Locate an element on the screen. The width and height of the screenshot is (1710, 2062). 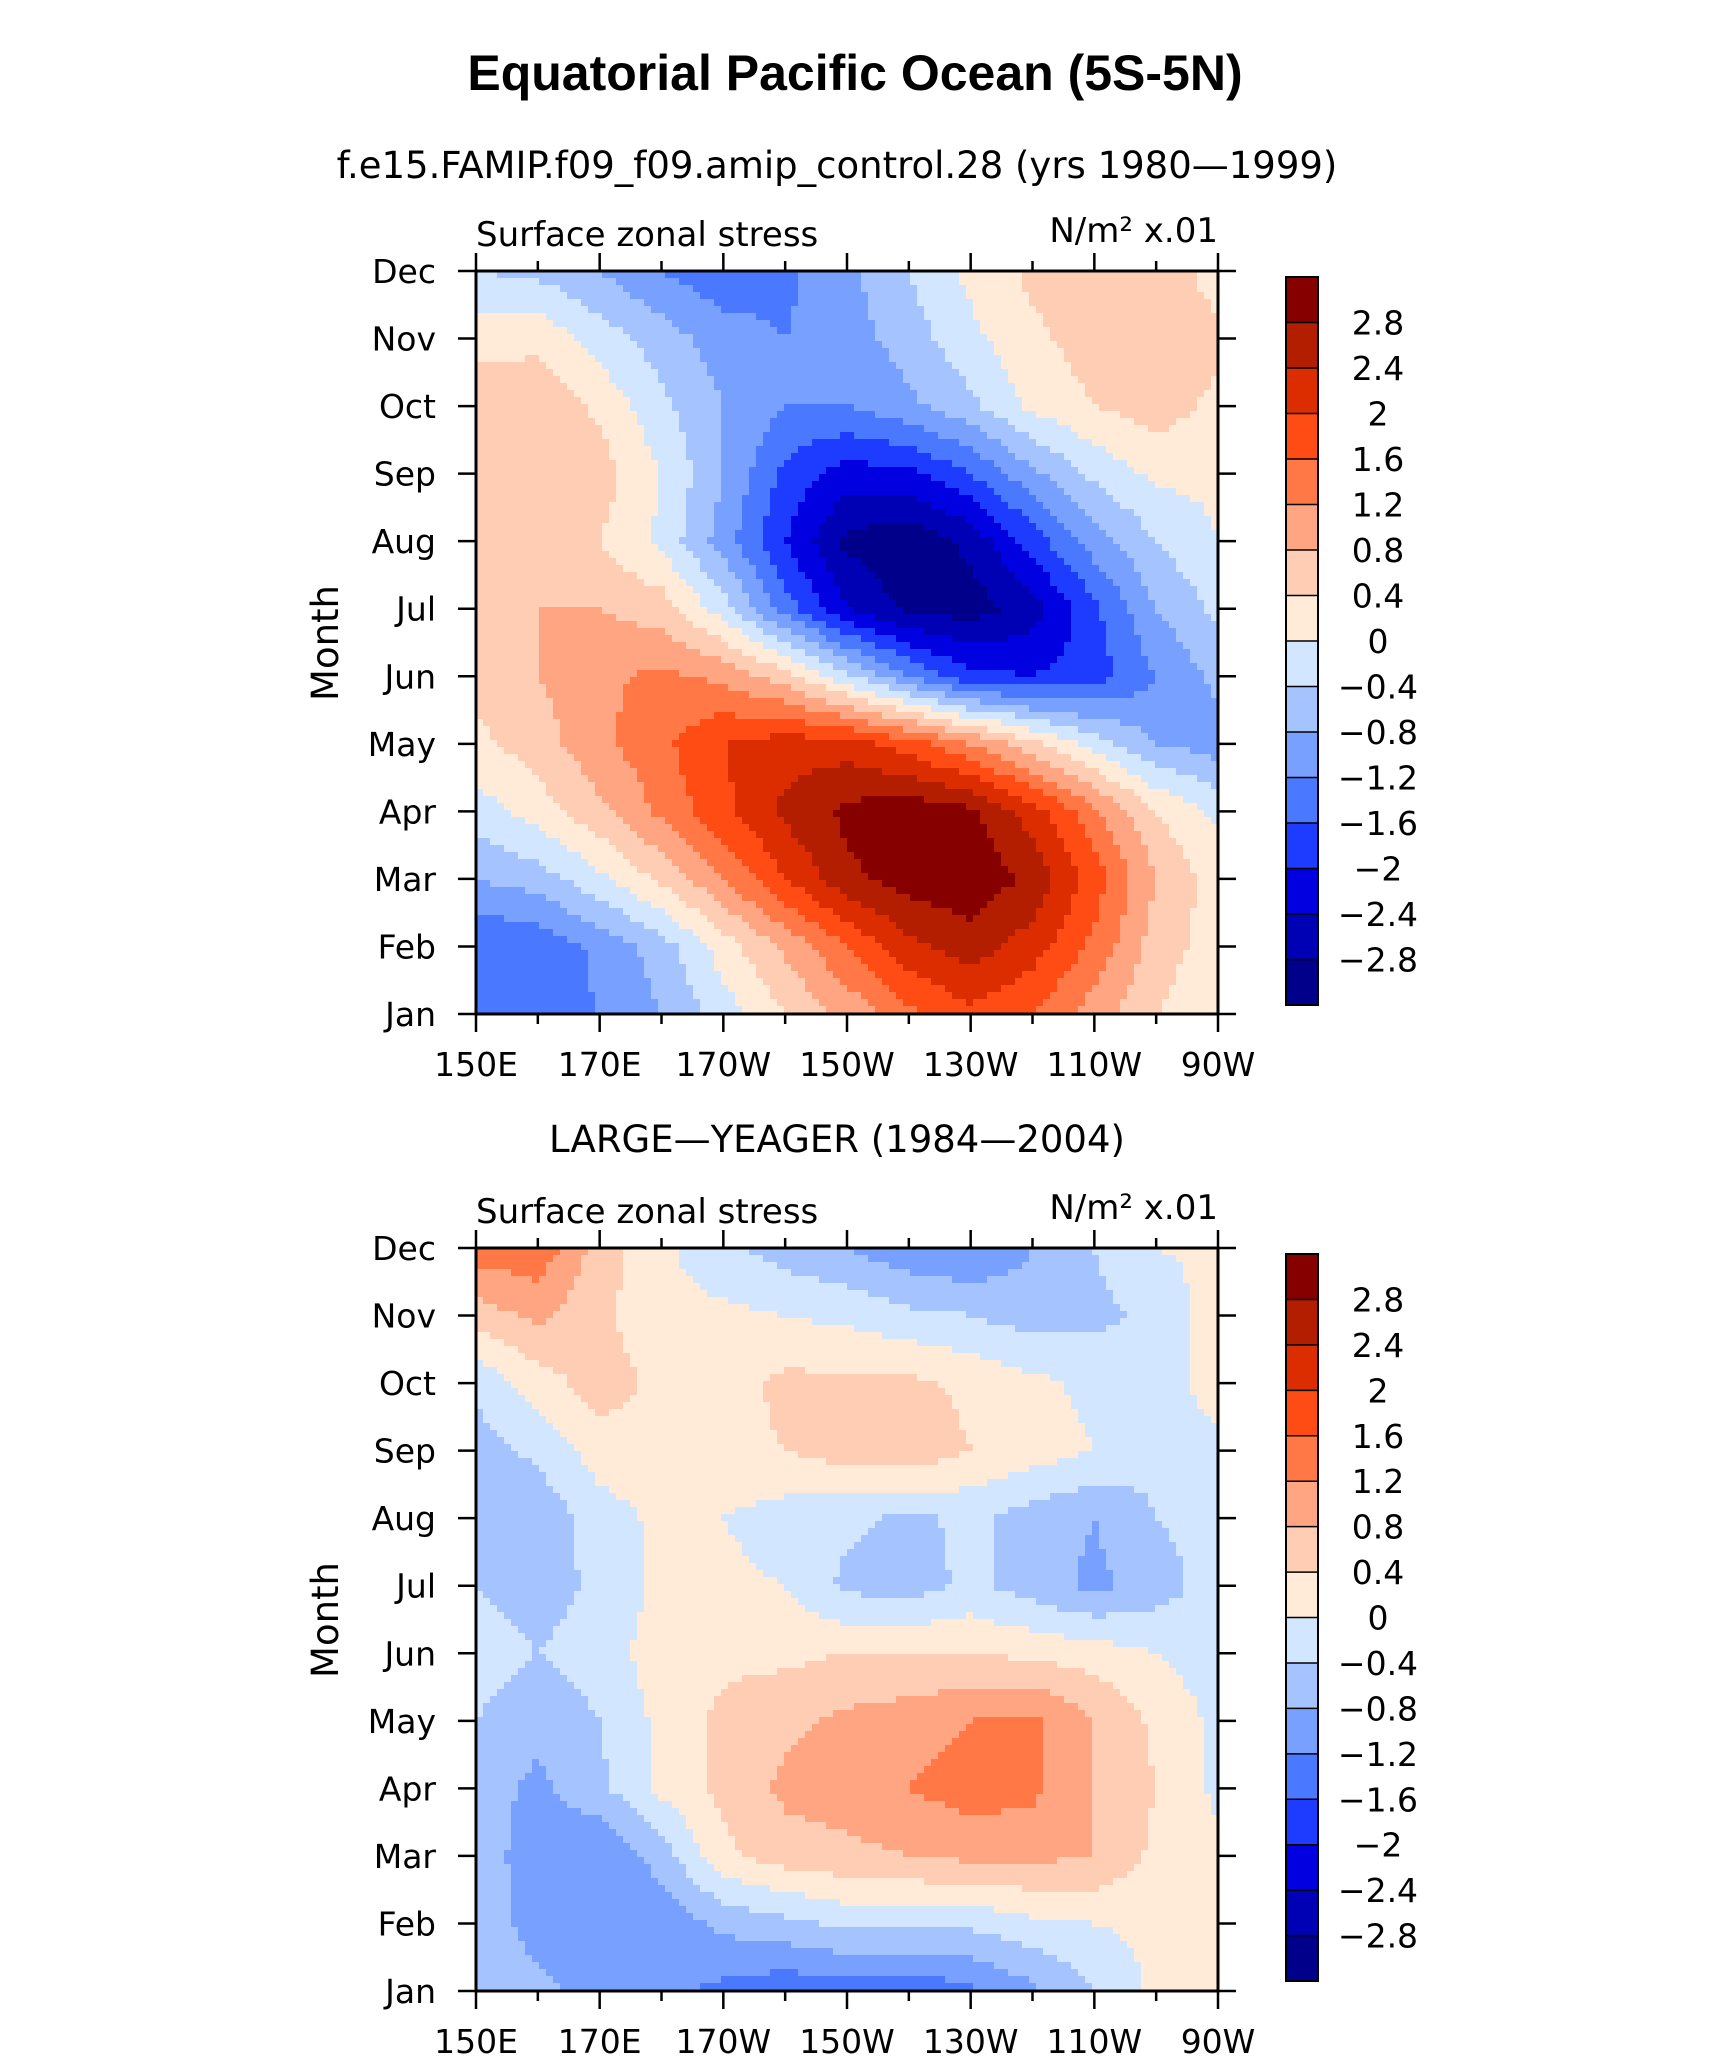
y-axis-label: Month is located at coordinates (325, 1620).